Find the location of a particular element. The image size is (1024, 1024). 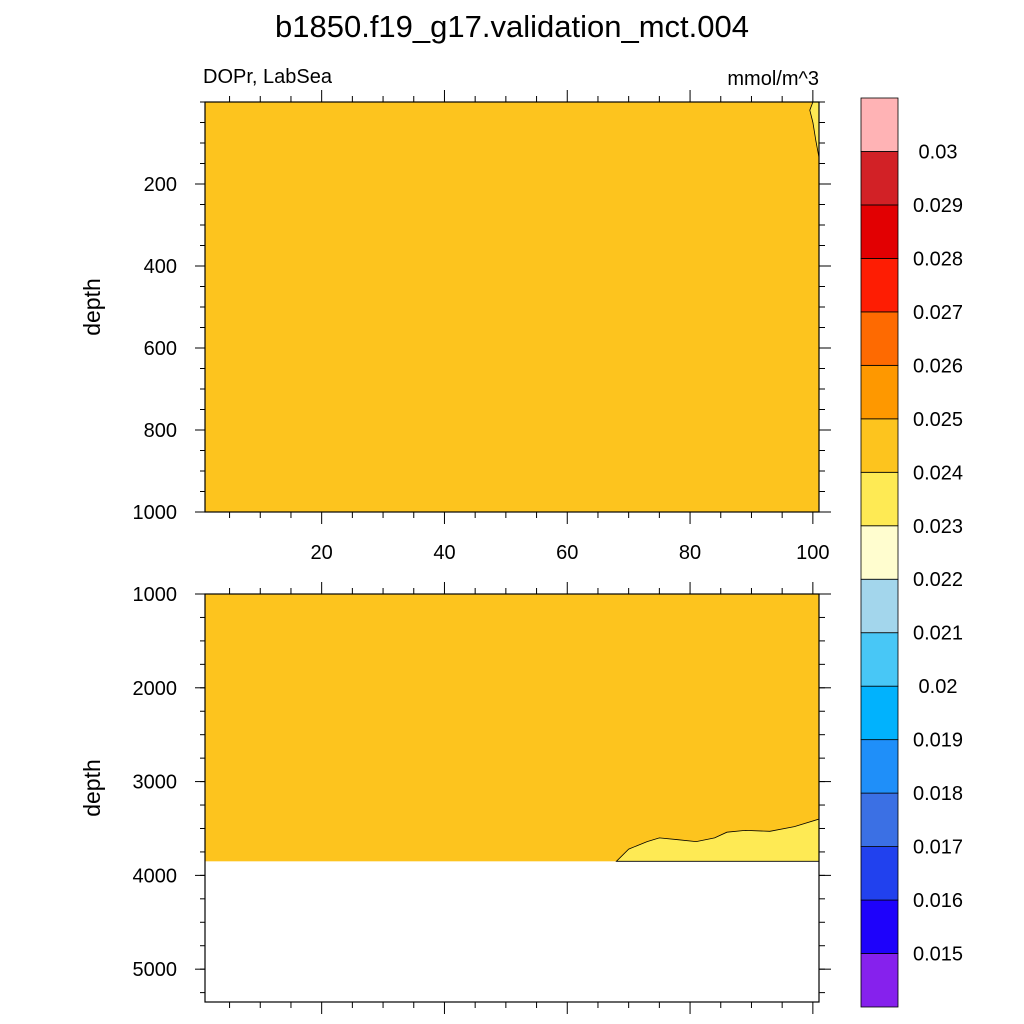

colorbar-label: 0.018 is located at coordinates (938, 794).